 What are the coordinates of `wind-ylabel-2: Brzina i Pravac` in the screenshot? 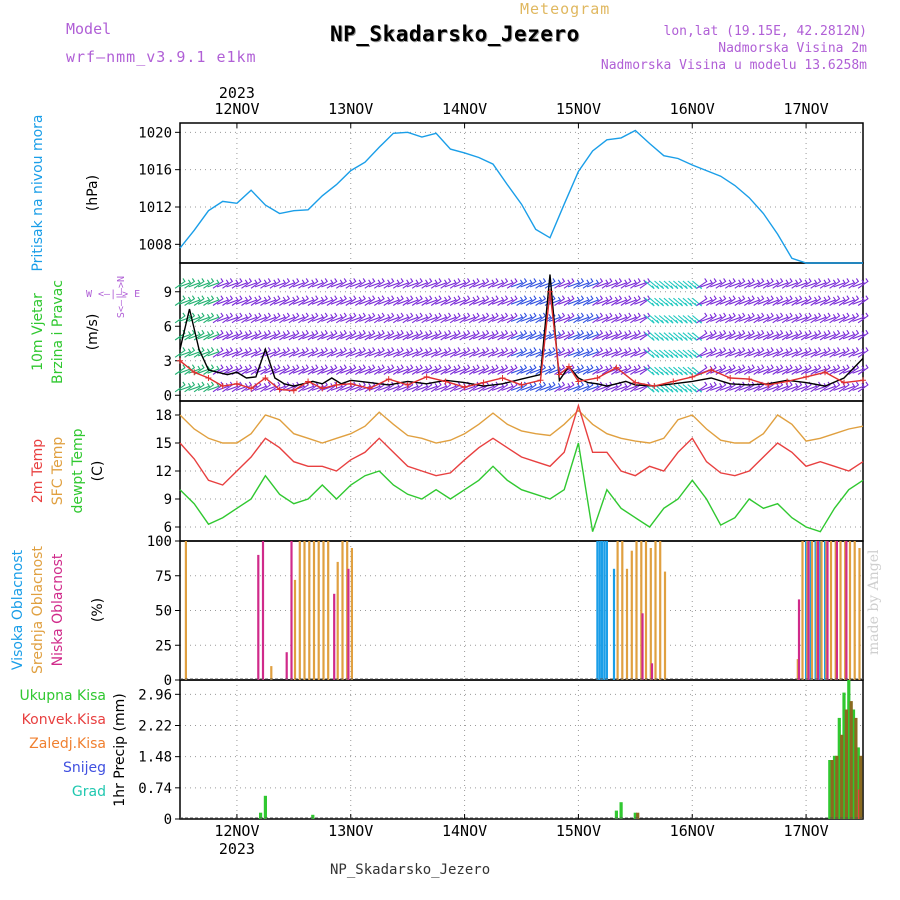 It's located at (58, 332).